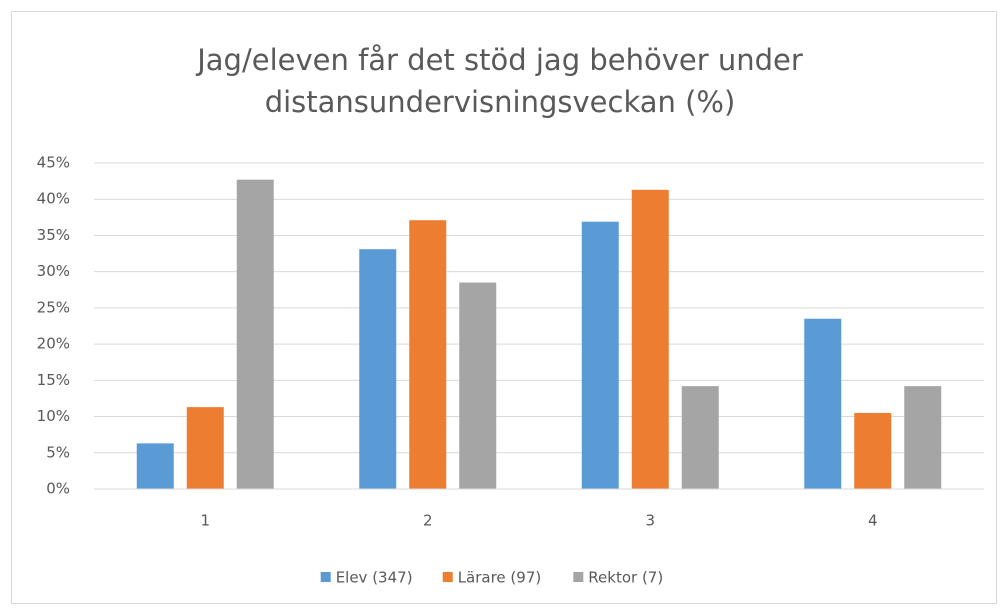 The height and width of the screenshot is (608, 1002). What do you see at coordinates (58, 489) in the screenshot?
I see `y-tick-label: 0%` at bounding box center [58, 489].